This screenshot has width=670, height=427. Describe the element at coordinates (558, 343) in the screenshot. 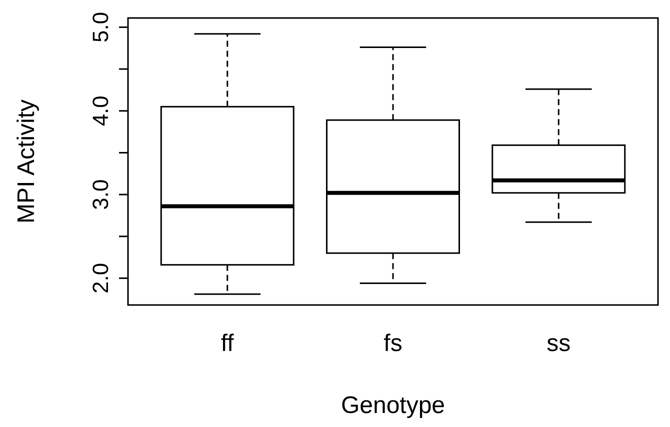

I see `x-tick-label: ss` at that location.